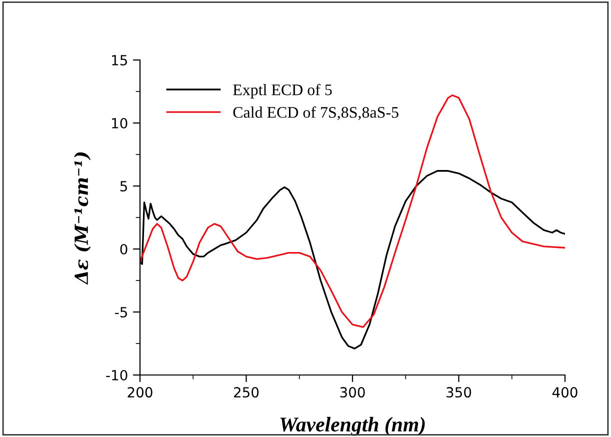  What do you see at coordinates (117, 375) in the screenshot?
I see `y-tick-label: -10` at bounding box center [117, 375].